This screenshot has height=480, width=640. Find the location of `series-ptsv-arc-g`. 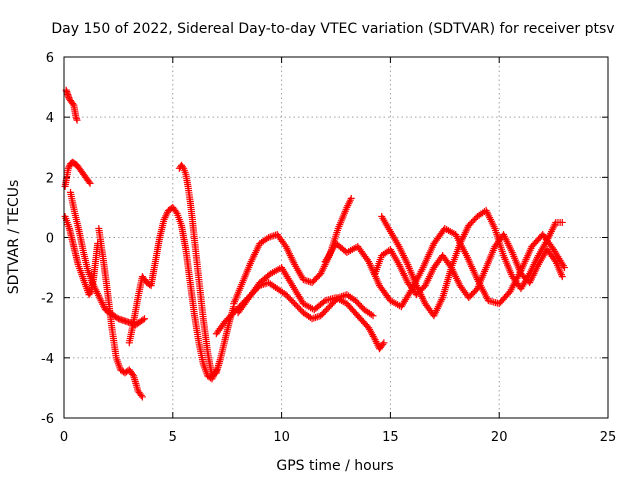

series-ptsv-arc-g is located at coordinates (292, 251).